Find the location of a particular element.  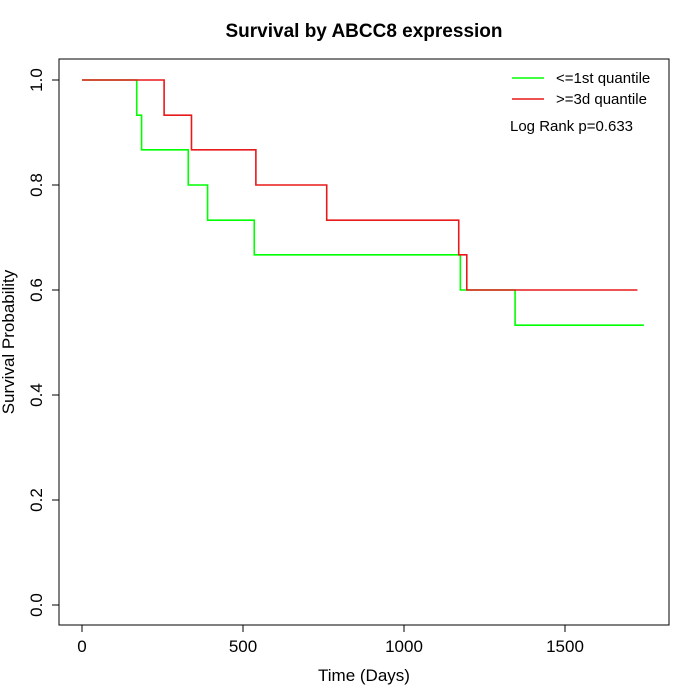

x-tick-label: 1500 is located at coordinates (565, 646).